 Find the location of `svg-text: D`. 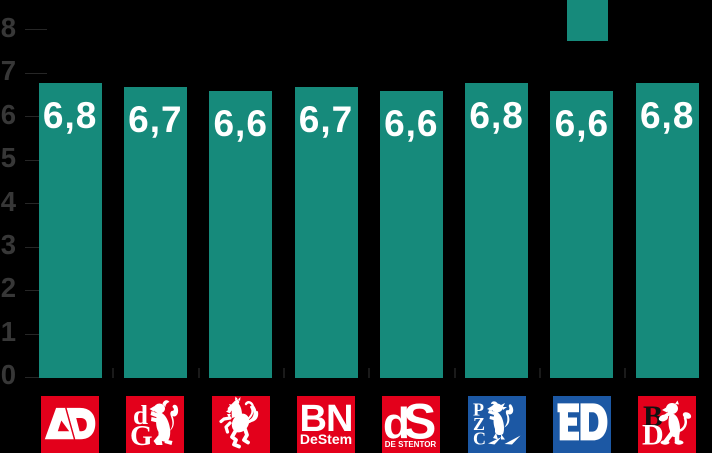

svg-text: D is located at coordinates (653, 435).